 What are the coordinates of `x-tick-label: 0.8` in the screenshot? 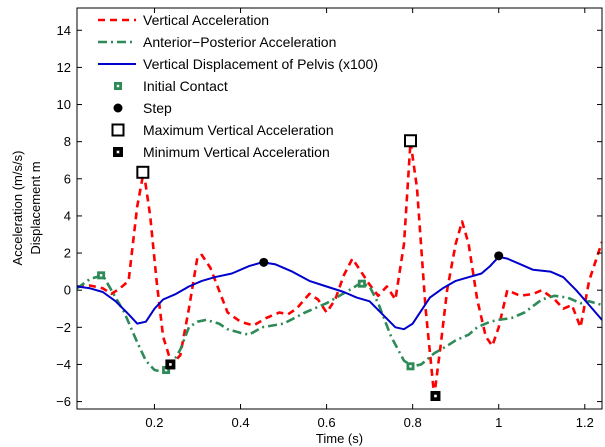 It's located at (413, 422).